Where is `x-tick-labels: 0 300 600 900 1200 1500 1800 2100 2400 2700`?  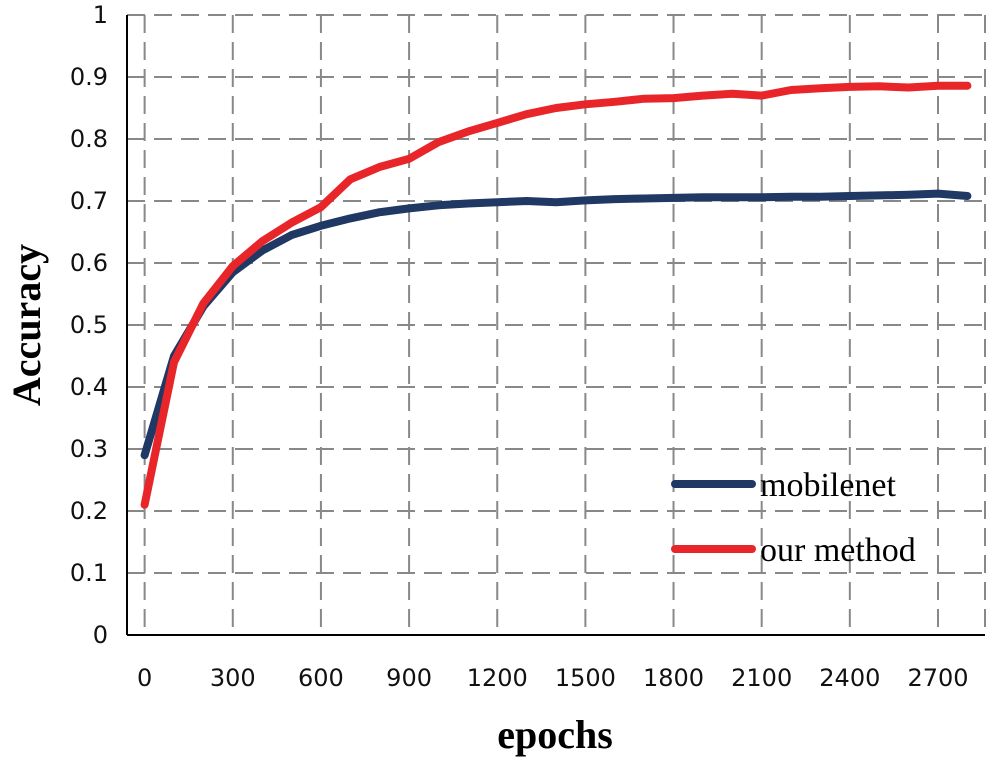 x-tick-labels: 0 300 600 900 1200 1500 1800 2100 2400 2700 is located at coordinates (553, 678).